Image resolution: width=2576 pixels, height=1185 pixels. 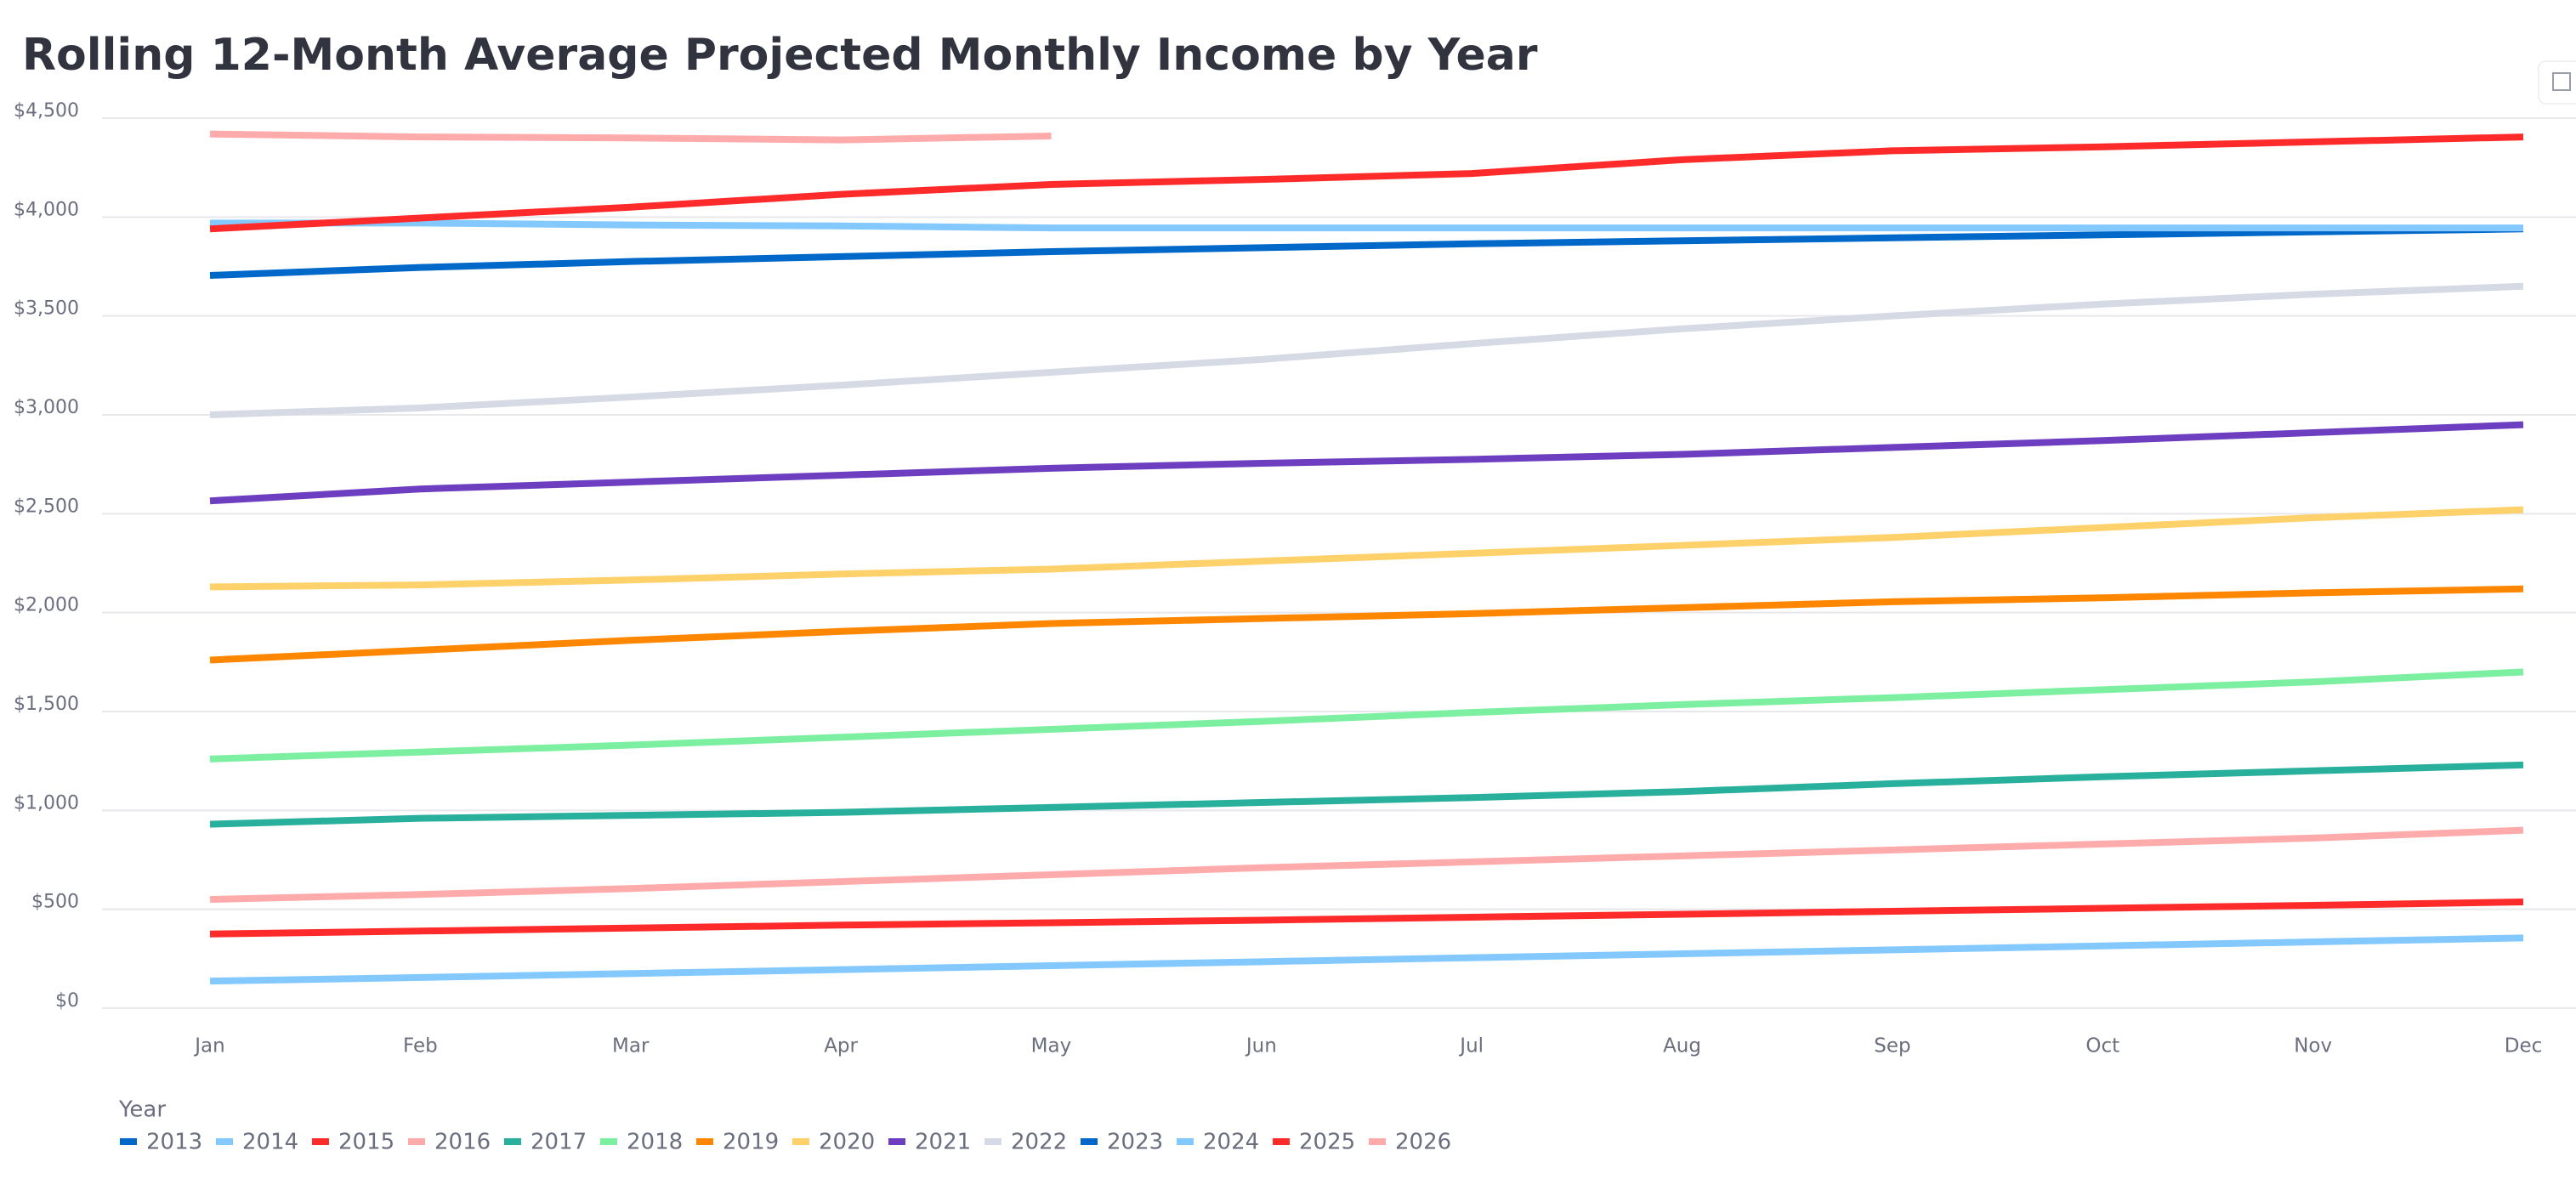 I want to click on x-tick-label: Apr, so click(x=841, y=1046).